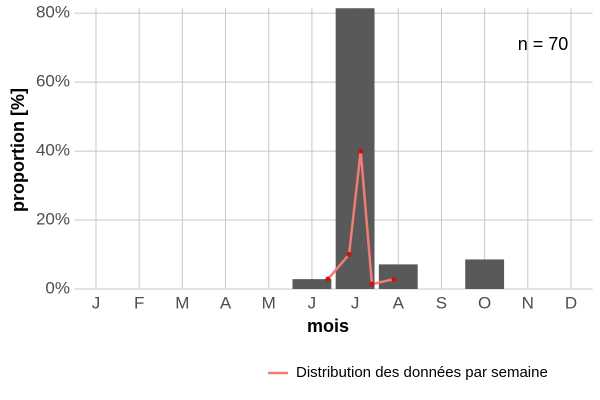 The image size is (600, 400). I want to click on x-tick-label: N, so click(528, 302).